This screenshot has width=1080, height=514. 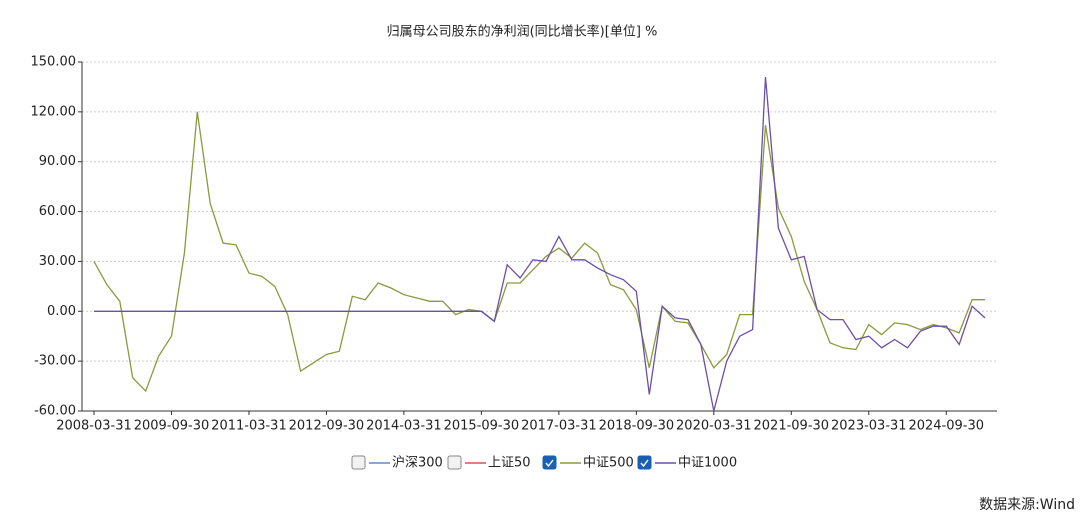 What do you see at coordinates (61, 311) in the screenshot?
I see `y-tick-label: 0.00` at bounding box center [61, 311].